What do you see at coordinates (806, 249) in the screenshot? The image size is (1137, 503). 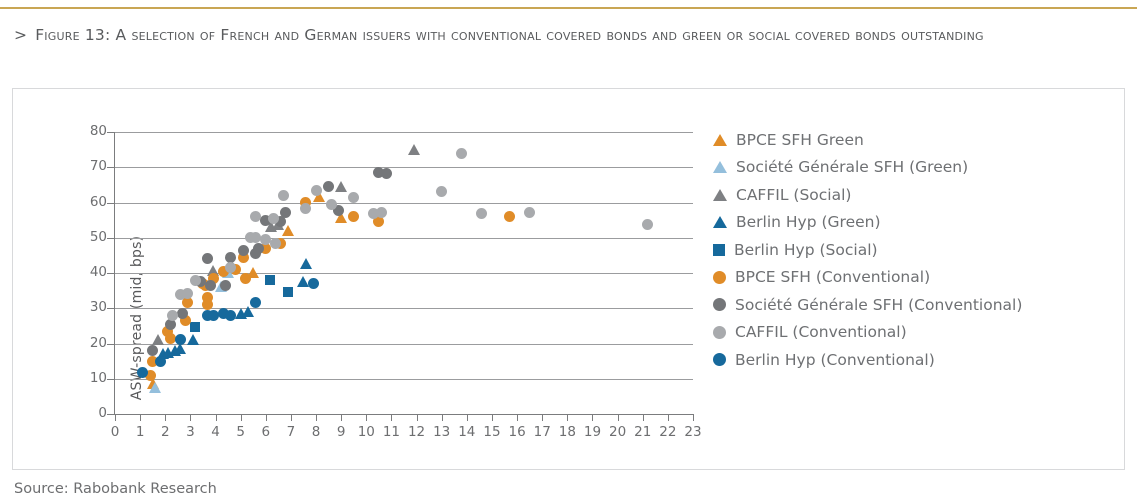 I see `legend-label: Berlin Hyp (Social)` at bounding box center [806, 249].